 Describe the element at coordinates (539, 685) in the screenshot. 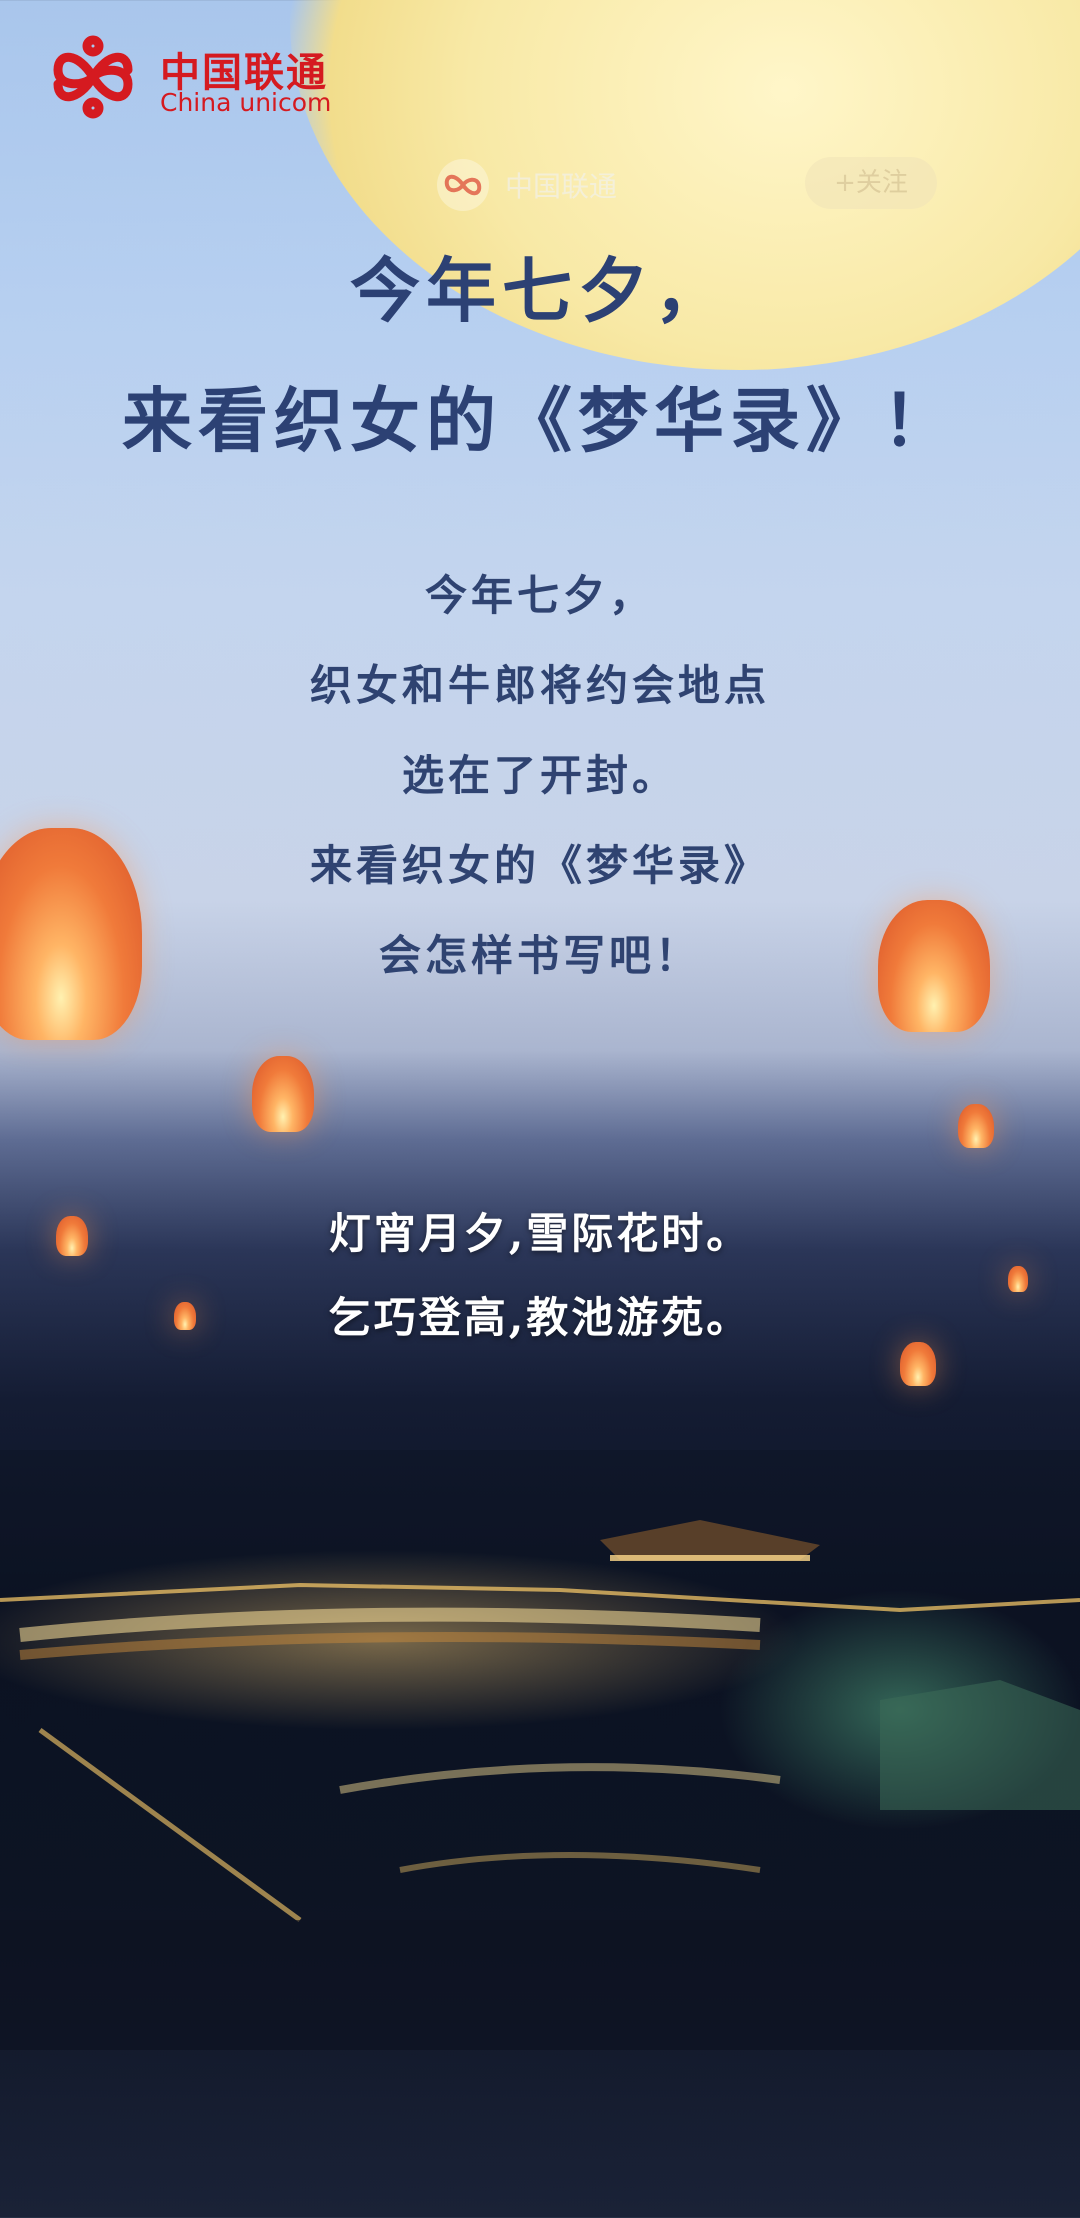

I see `poem-line-2: 织女和牛郎将约会地点` at that location.